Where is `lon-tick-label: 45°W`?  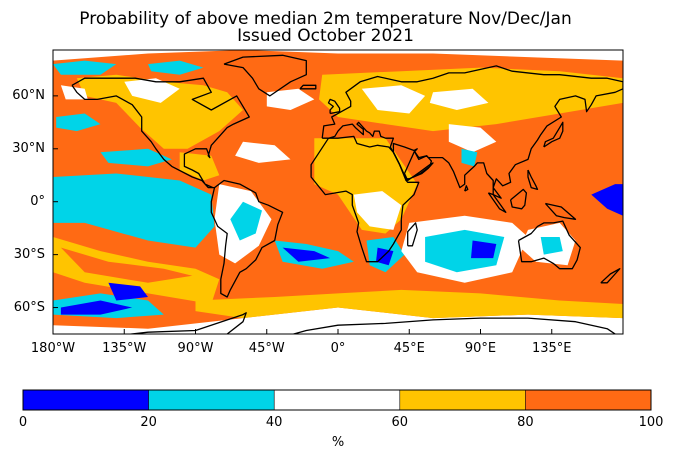 lon-tick-label: 45°W is located at coordinates (266, 348).